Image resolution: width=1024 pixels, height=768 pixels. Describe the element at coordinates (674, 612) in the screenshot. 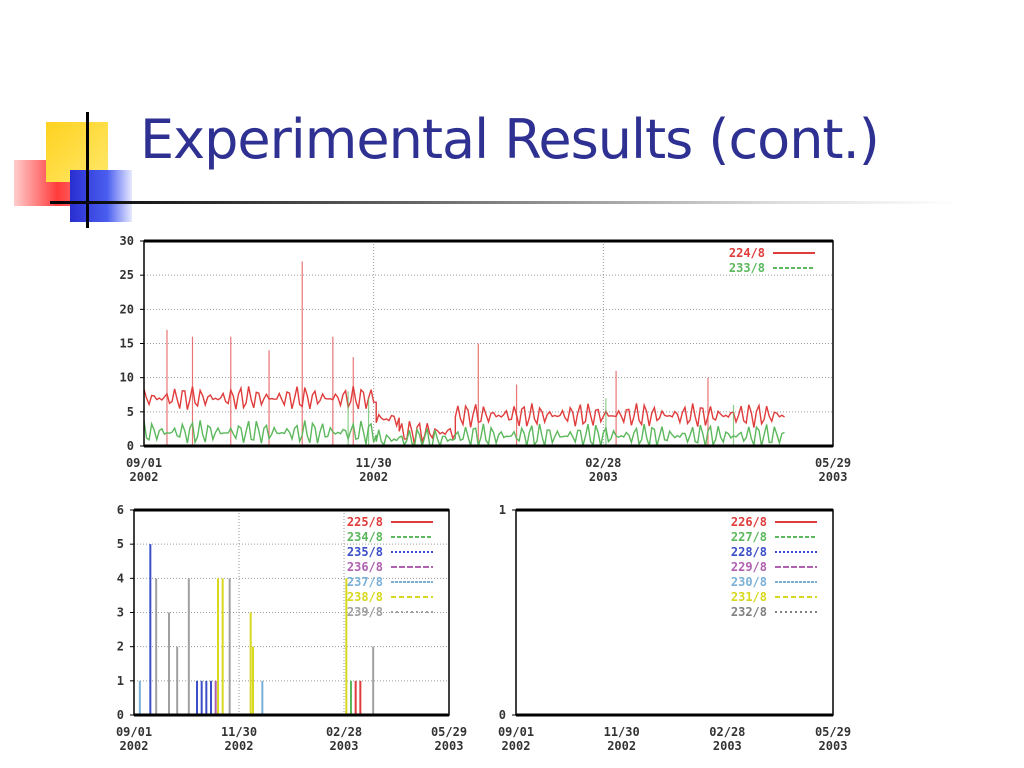

I see `chart-2-frame` at that location.